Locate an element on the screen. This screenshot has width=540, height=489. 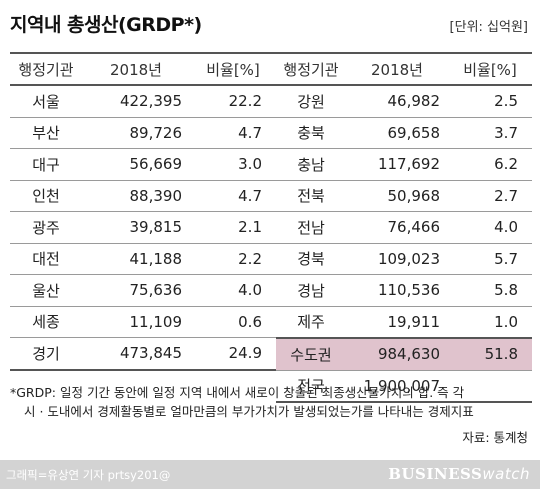
brand-logo: BUSINESSwatch is located at coordinates (459, 474).